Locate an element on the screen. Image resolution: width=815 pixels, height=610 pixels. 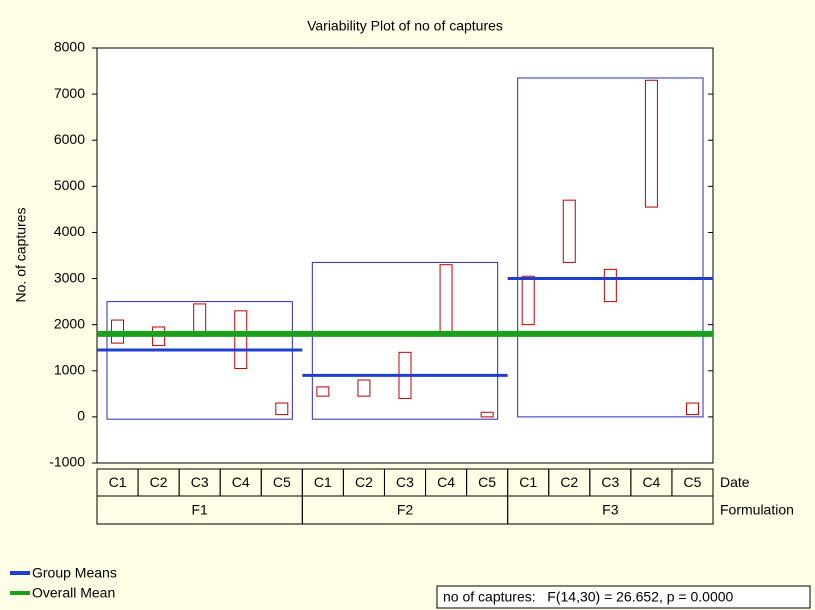
formulation-label: F1 is located at coordinates (199, 510).